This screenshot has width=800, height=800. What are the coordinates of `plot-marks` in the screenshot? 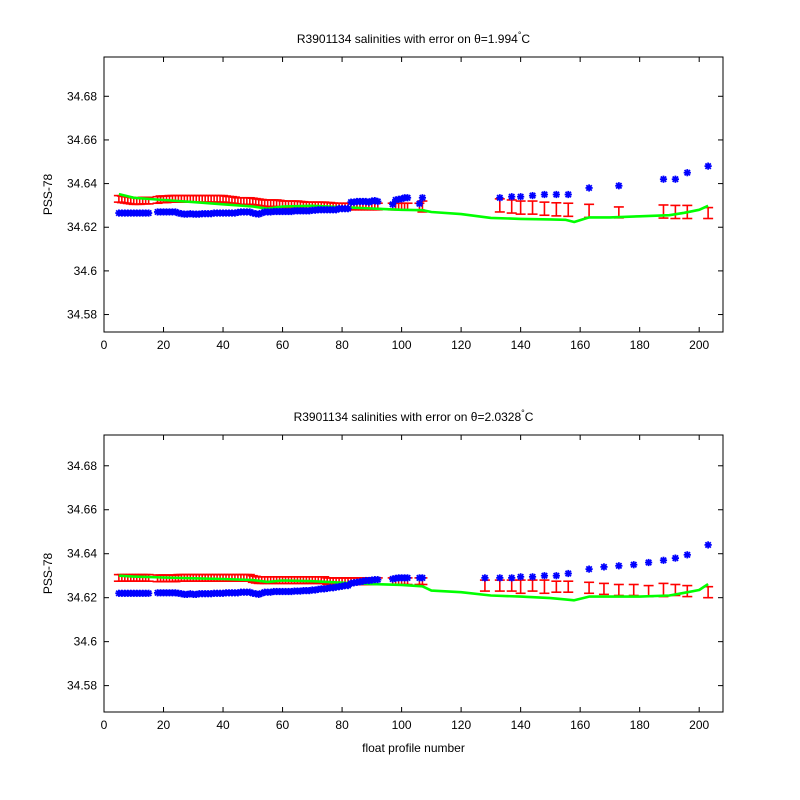 It's located at (413, 571).